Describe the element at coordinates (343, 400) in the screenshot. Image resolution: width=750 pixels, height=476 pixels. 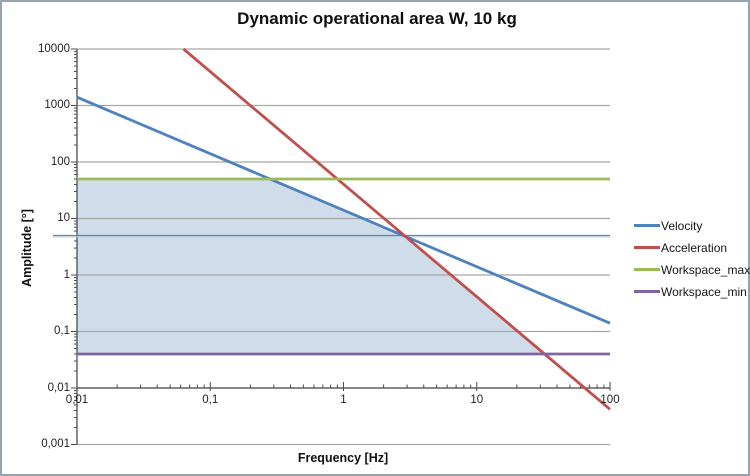
I see `x-tick-label: 1` at that location.